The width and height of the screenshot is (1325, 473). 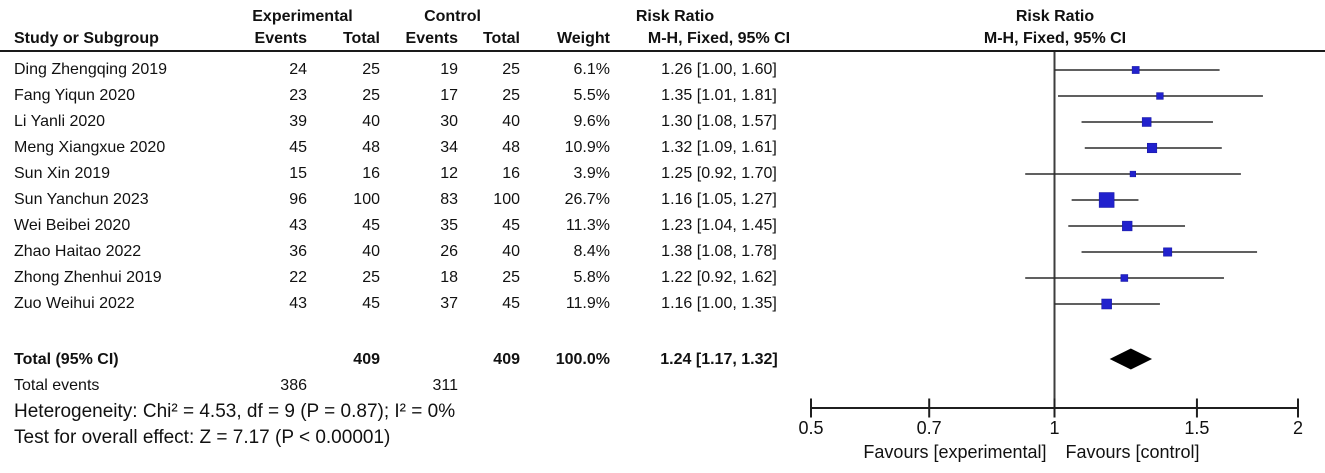 I want to click on x-tick-label: 2, so click(x=1298, y=428).